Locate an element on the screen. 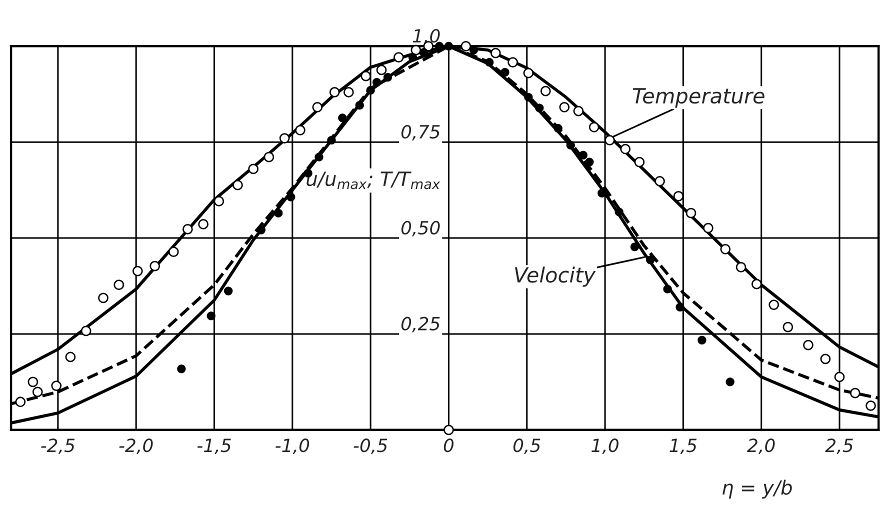 The height and width of the screenshot is (513, 883). x-tick-label: -2,5 is located at coordinates (58, 446).